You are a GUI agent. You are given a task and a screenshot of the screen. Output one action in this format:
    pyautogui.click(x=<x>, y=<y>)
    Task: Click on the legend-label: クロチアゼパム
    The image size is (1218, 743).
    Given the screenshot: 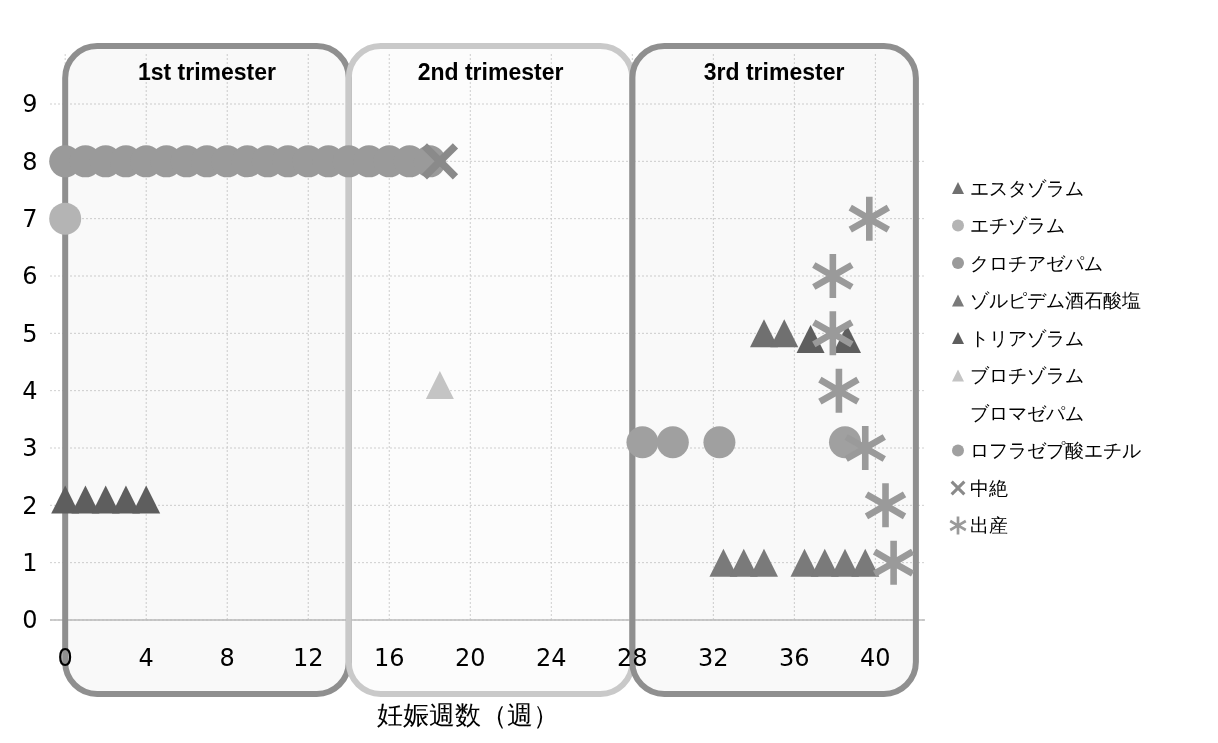 What is the action you would take?
    pyautogui.click(x=1036, y=262)
    